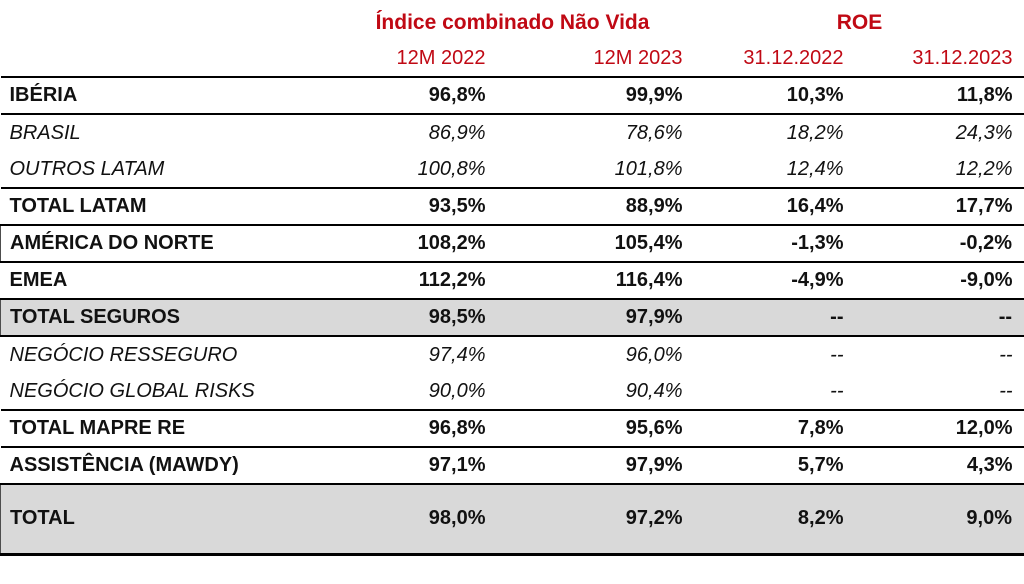 The width and height of the screenshot is (1024, 584). What do you see at coordinates (512, 465) in the screenshot?
I see `table-row: ASSISTÊNCIA (MAWDY) 97,1% 97,9% 5,7% 4,3%` at bounding box center [512, 465].